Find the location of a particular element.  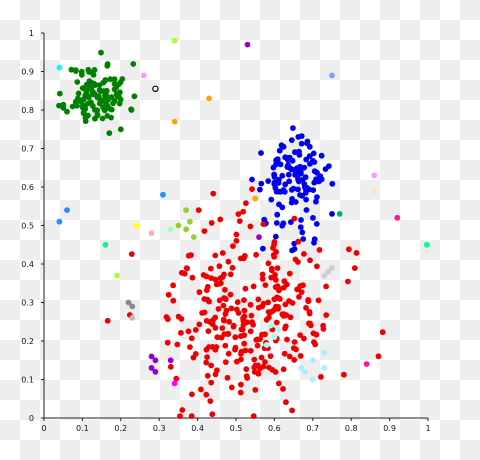

y-tick-label: 0.9 is located at coordinates (27, 72).